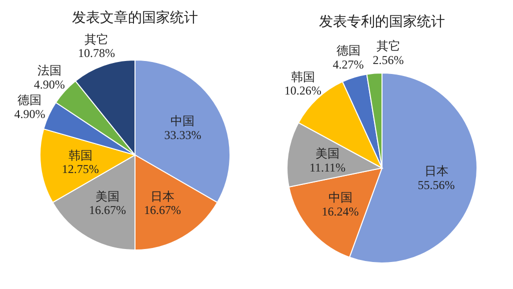  Describe the element at coordinates (96, 53) in the screenshot. I see `data-label: 10.78%` at that location.